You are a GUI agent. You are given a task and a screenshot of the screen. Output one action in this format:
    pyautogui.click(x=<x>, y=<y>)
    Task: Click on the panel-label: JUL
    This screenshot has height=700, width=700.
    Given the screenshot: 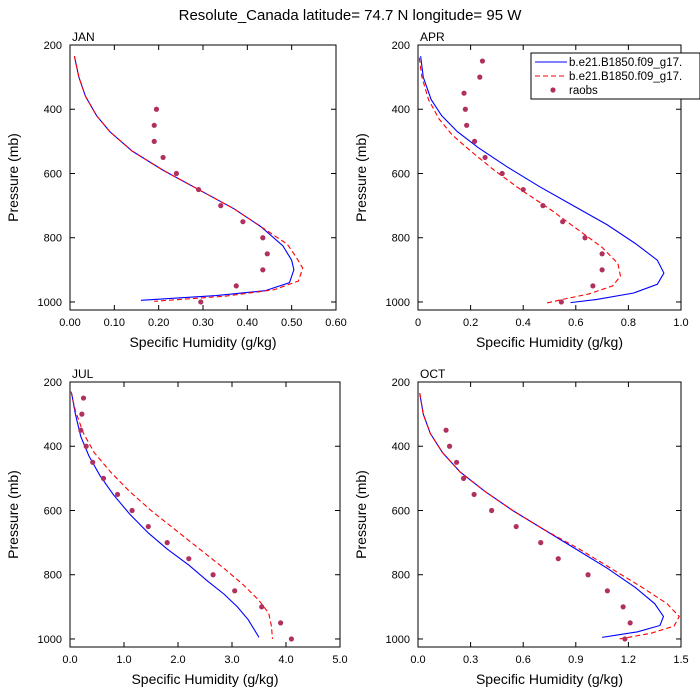 What is the action you would take?
    pyautogui.click(x=83, y=374)
    